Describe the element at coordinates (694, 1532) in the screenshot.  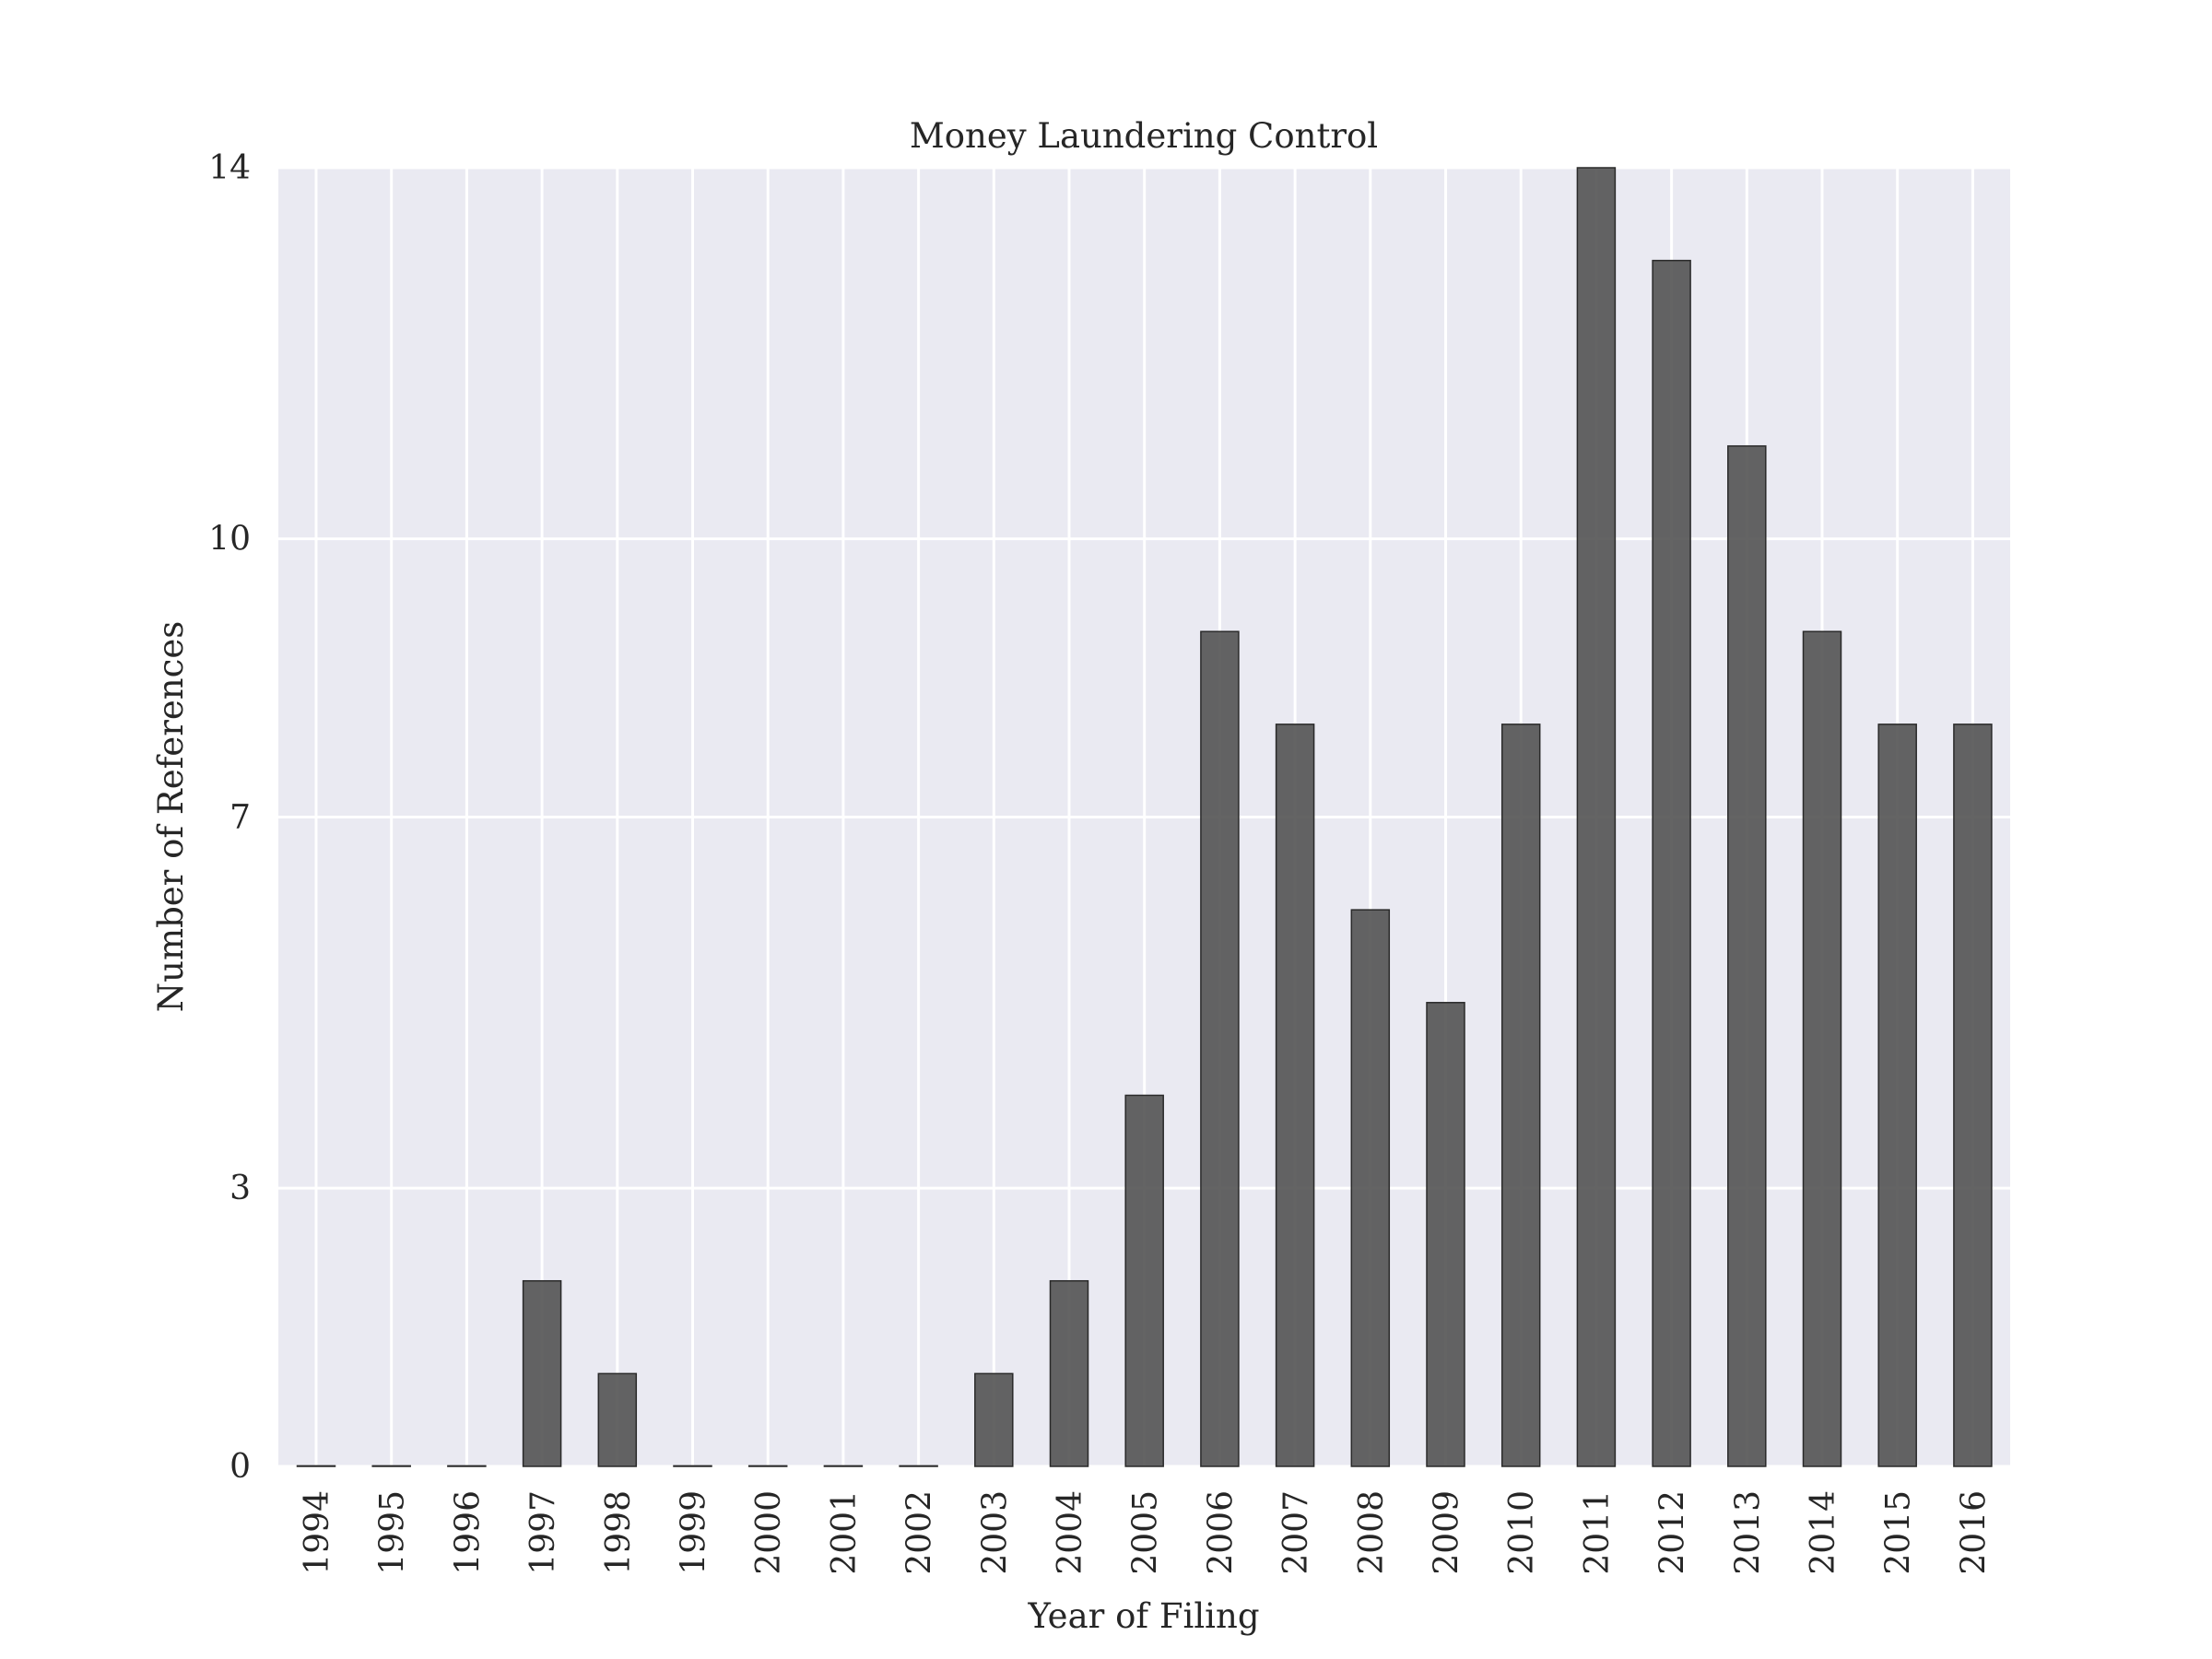
I see `x-tick-label: 1999` at that location.